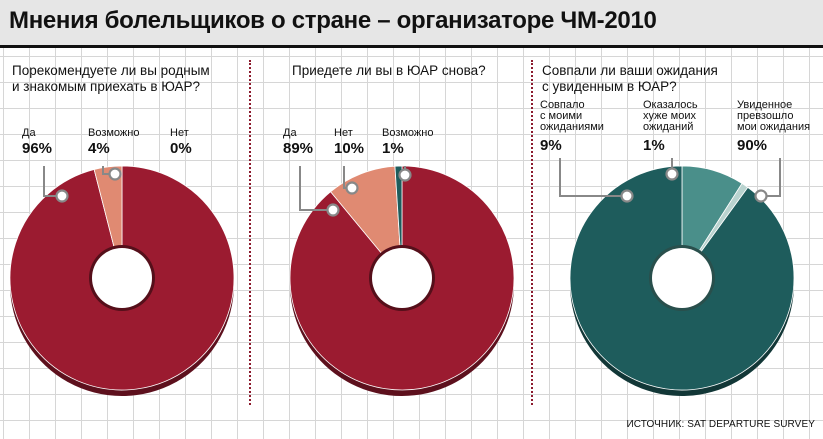 Image resolution: width=823 pixels, height=439 pixels. Describe the element at coordinates (343, 133) in the screenshot. I see `category-label-2-2: Нет` at that location.